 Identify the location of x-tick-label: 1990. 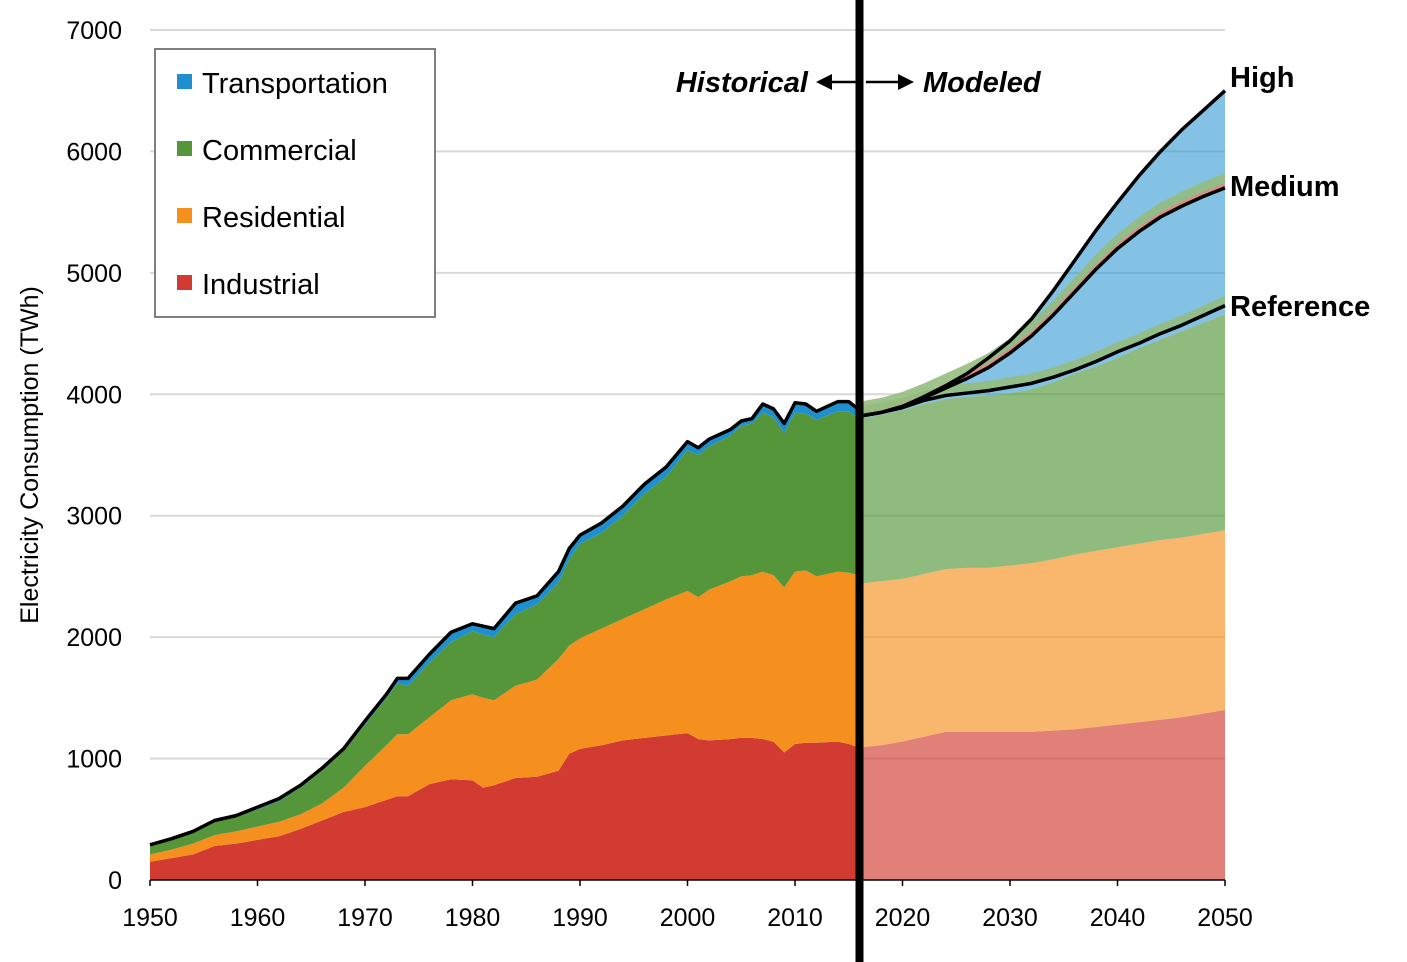
(580, 918).